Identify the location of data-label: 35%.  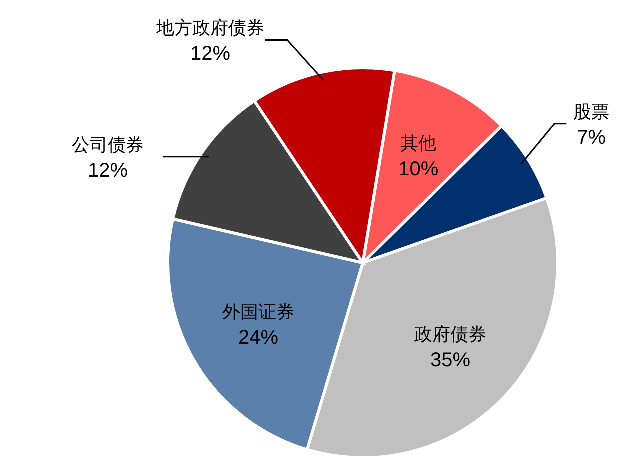
(450, 360).